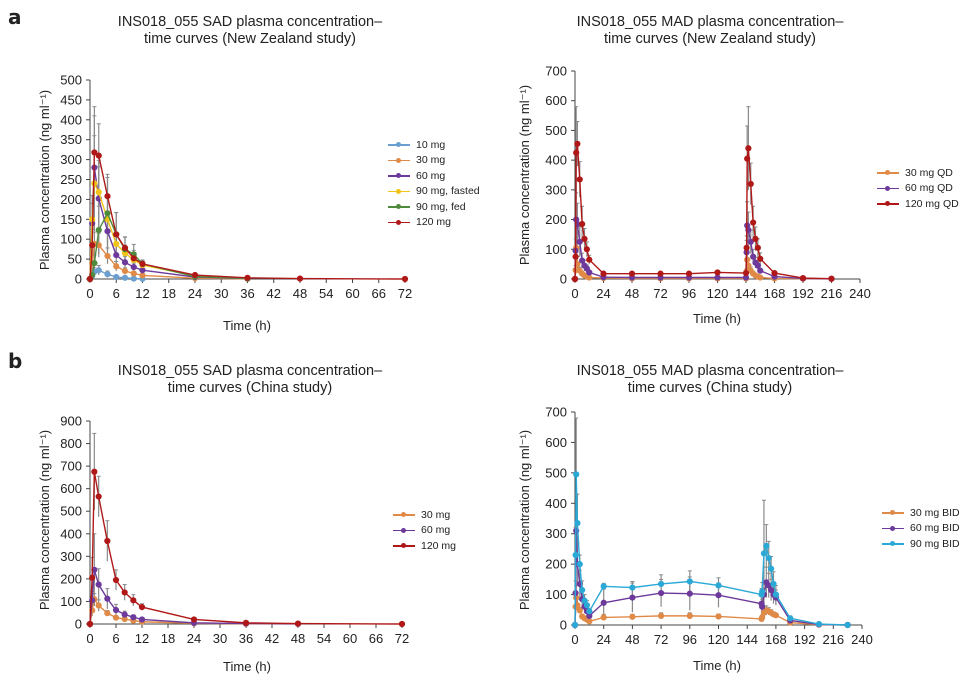  Describe the element at coordinates (168, 246) in the screenshot. I see `series-90-mg-fed` at that location.